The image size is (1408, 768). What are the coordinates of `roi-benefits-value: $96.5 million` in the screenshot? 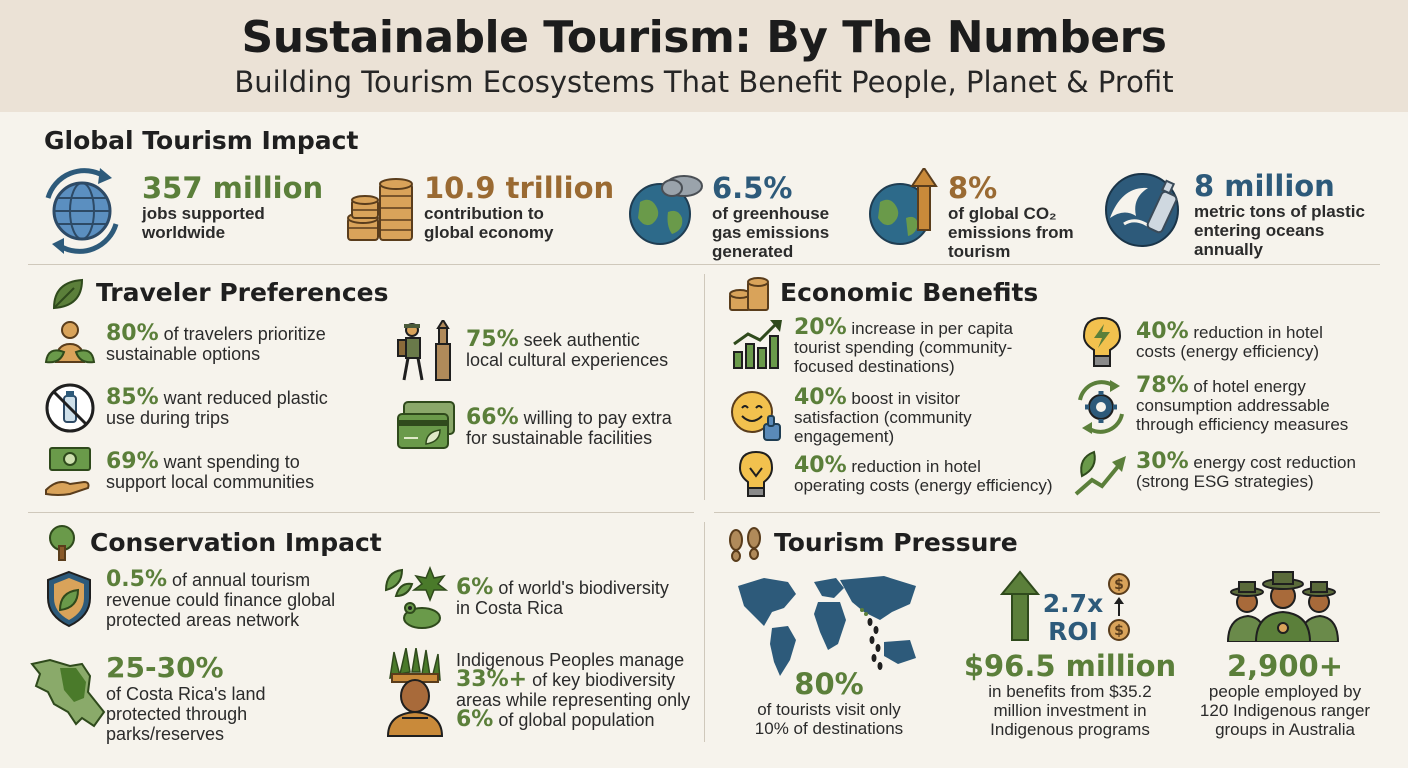 It's located at (1070, 666).